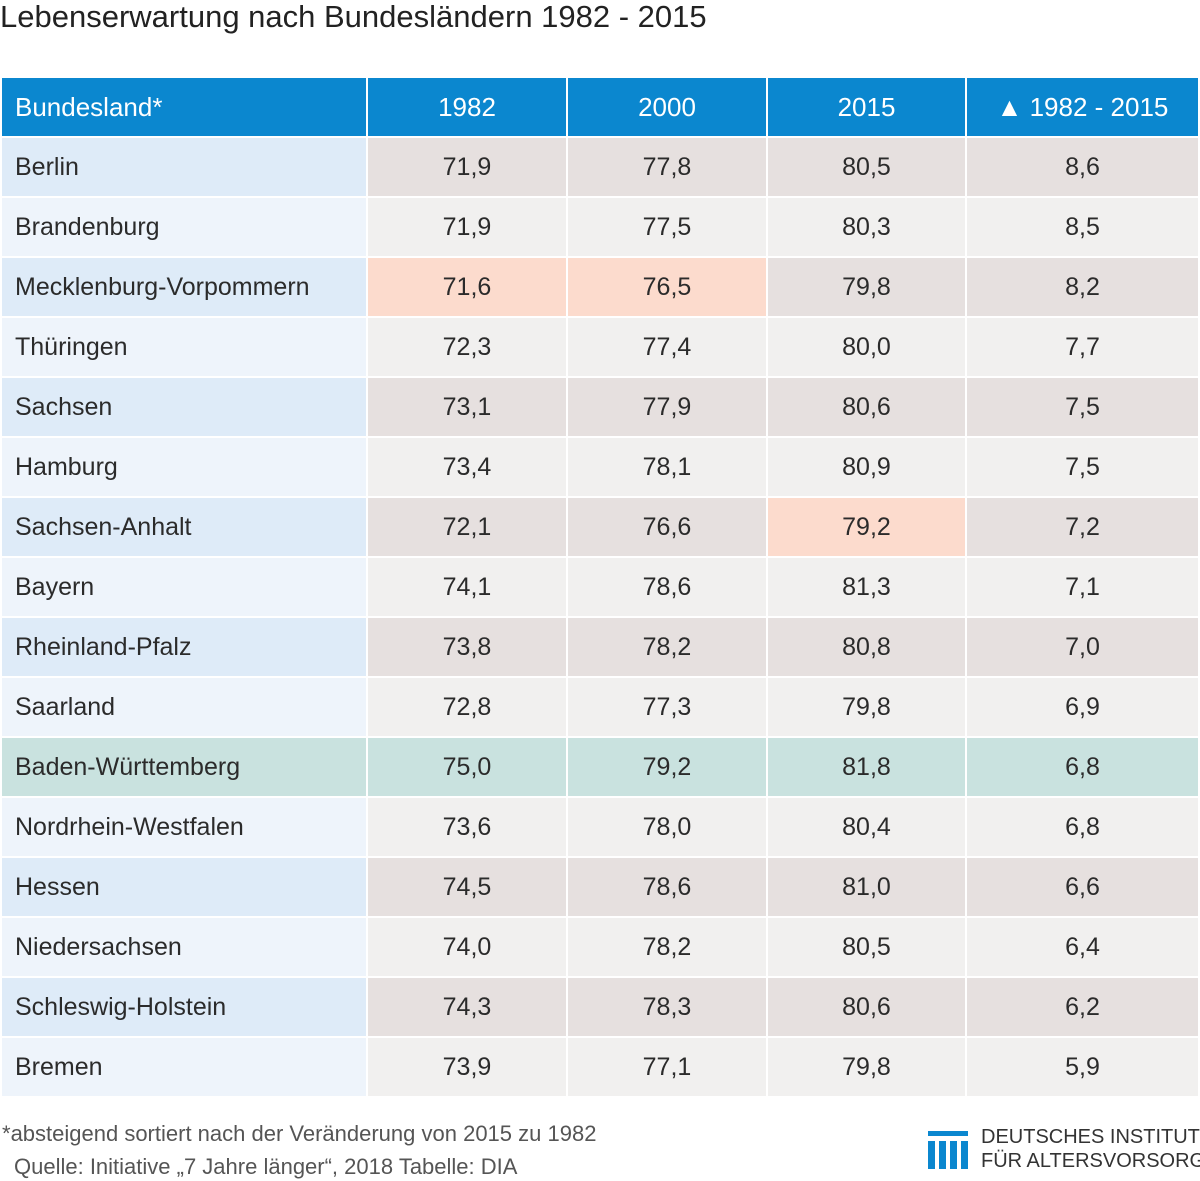 This screenshot has width=1200, height=1181. What do you see at coordinates (666, 827) in the screenshot?
I see `cell-2000: 78,0` at bounding box center [666, 827].